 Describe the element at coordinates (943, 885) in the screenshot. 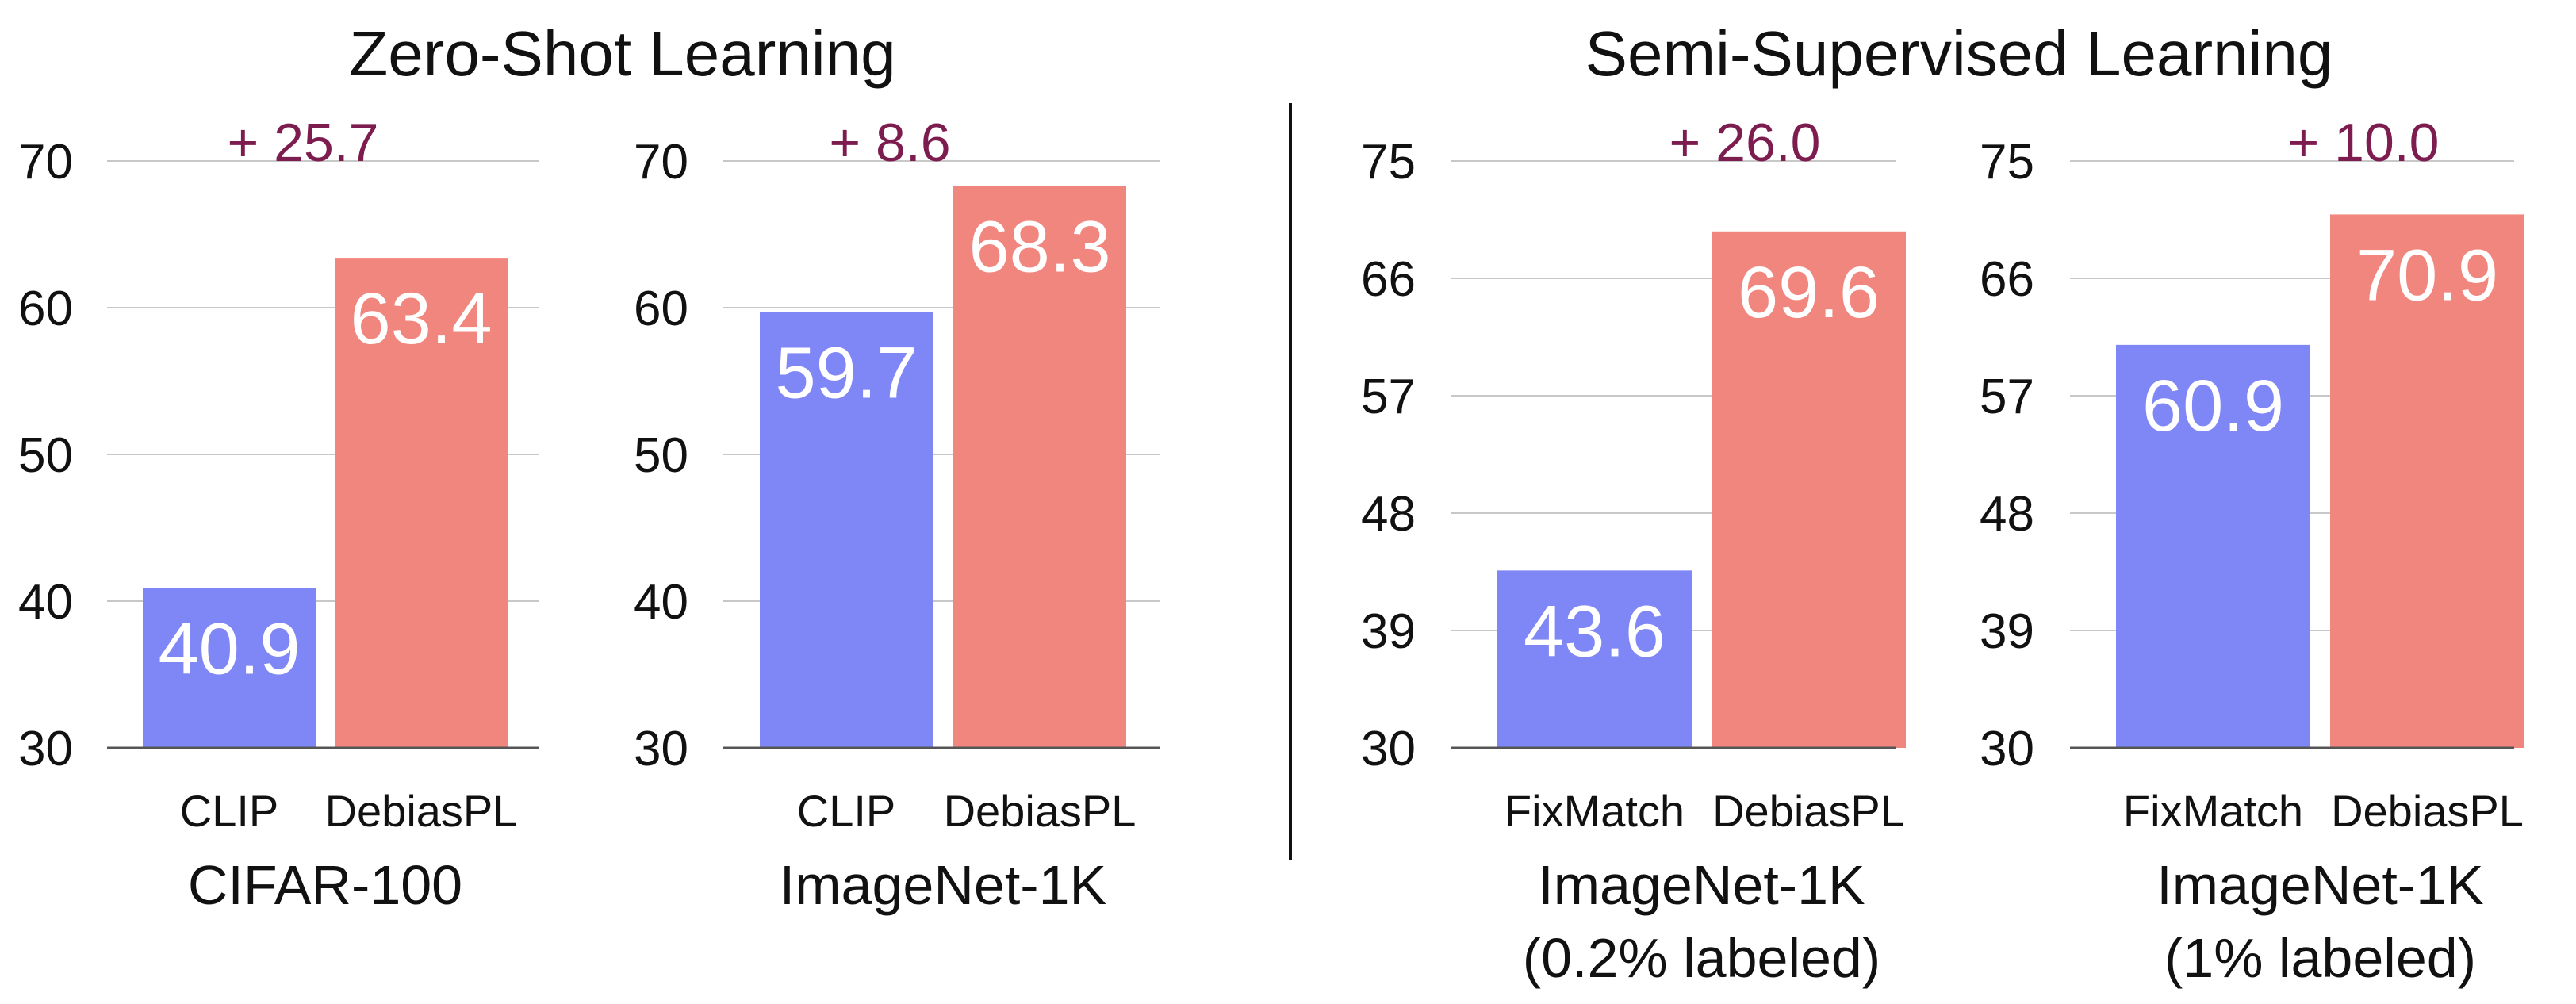

I see `dataset-label-1-0: ImageNet-1K` at that location.